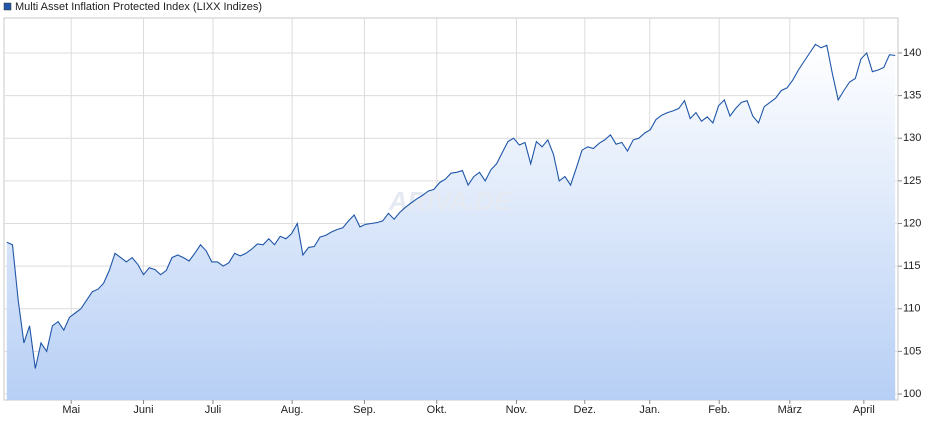  Describe the element at coordinates (912, 351) in the screenshot. I see `y-tick-label: 105` at that location.